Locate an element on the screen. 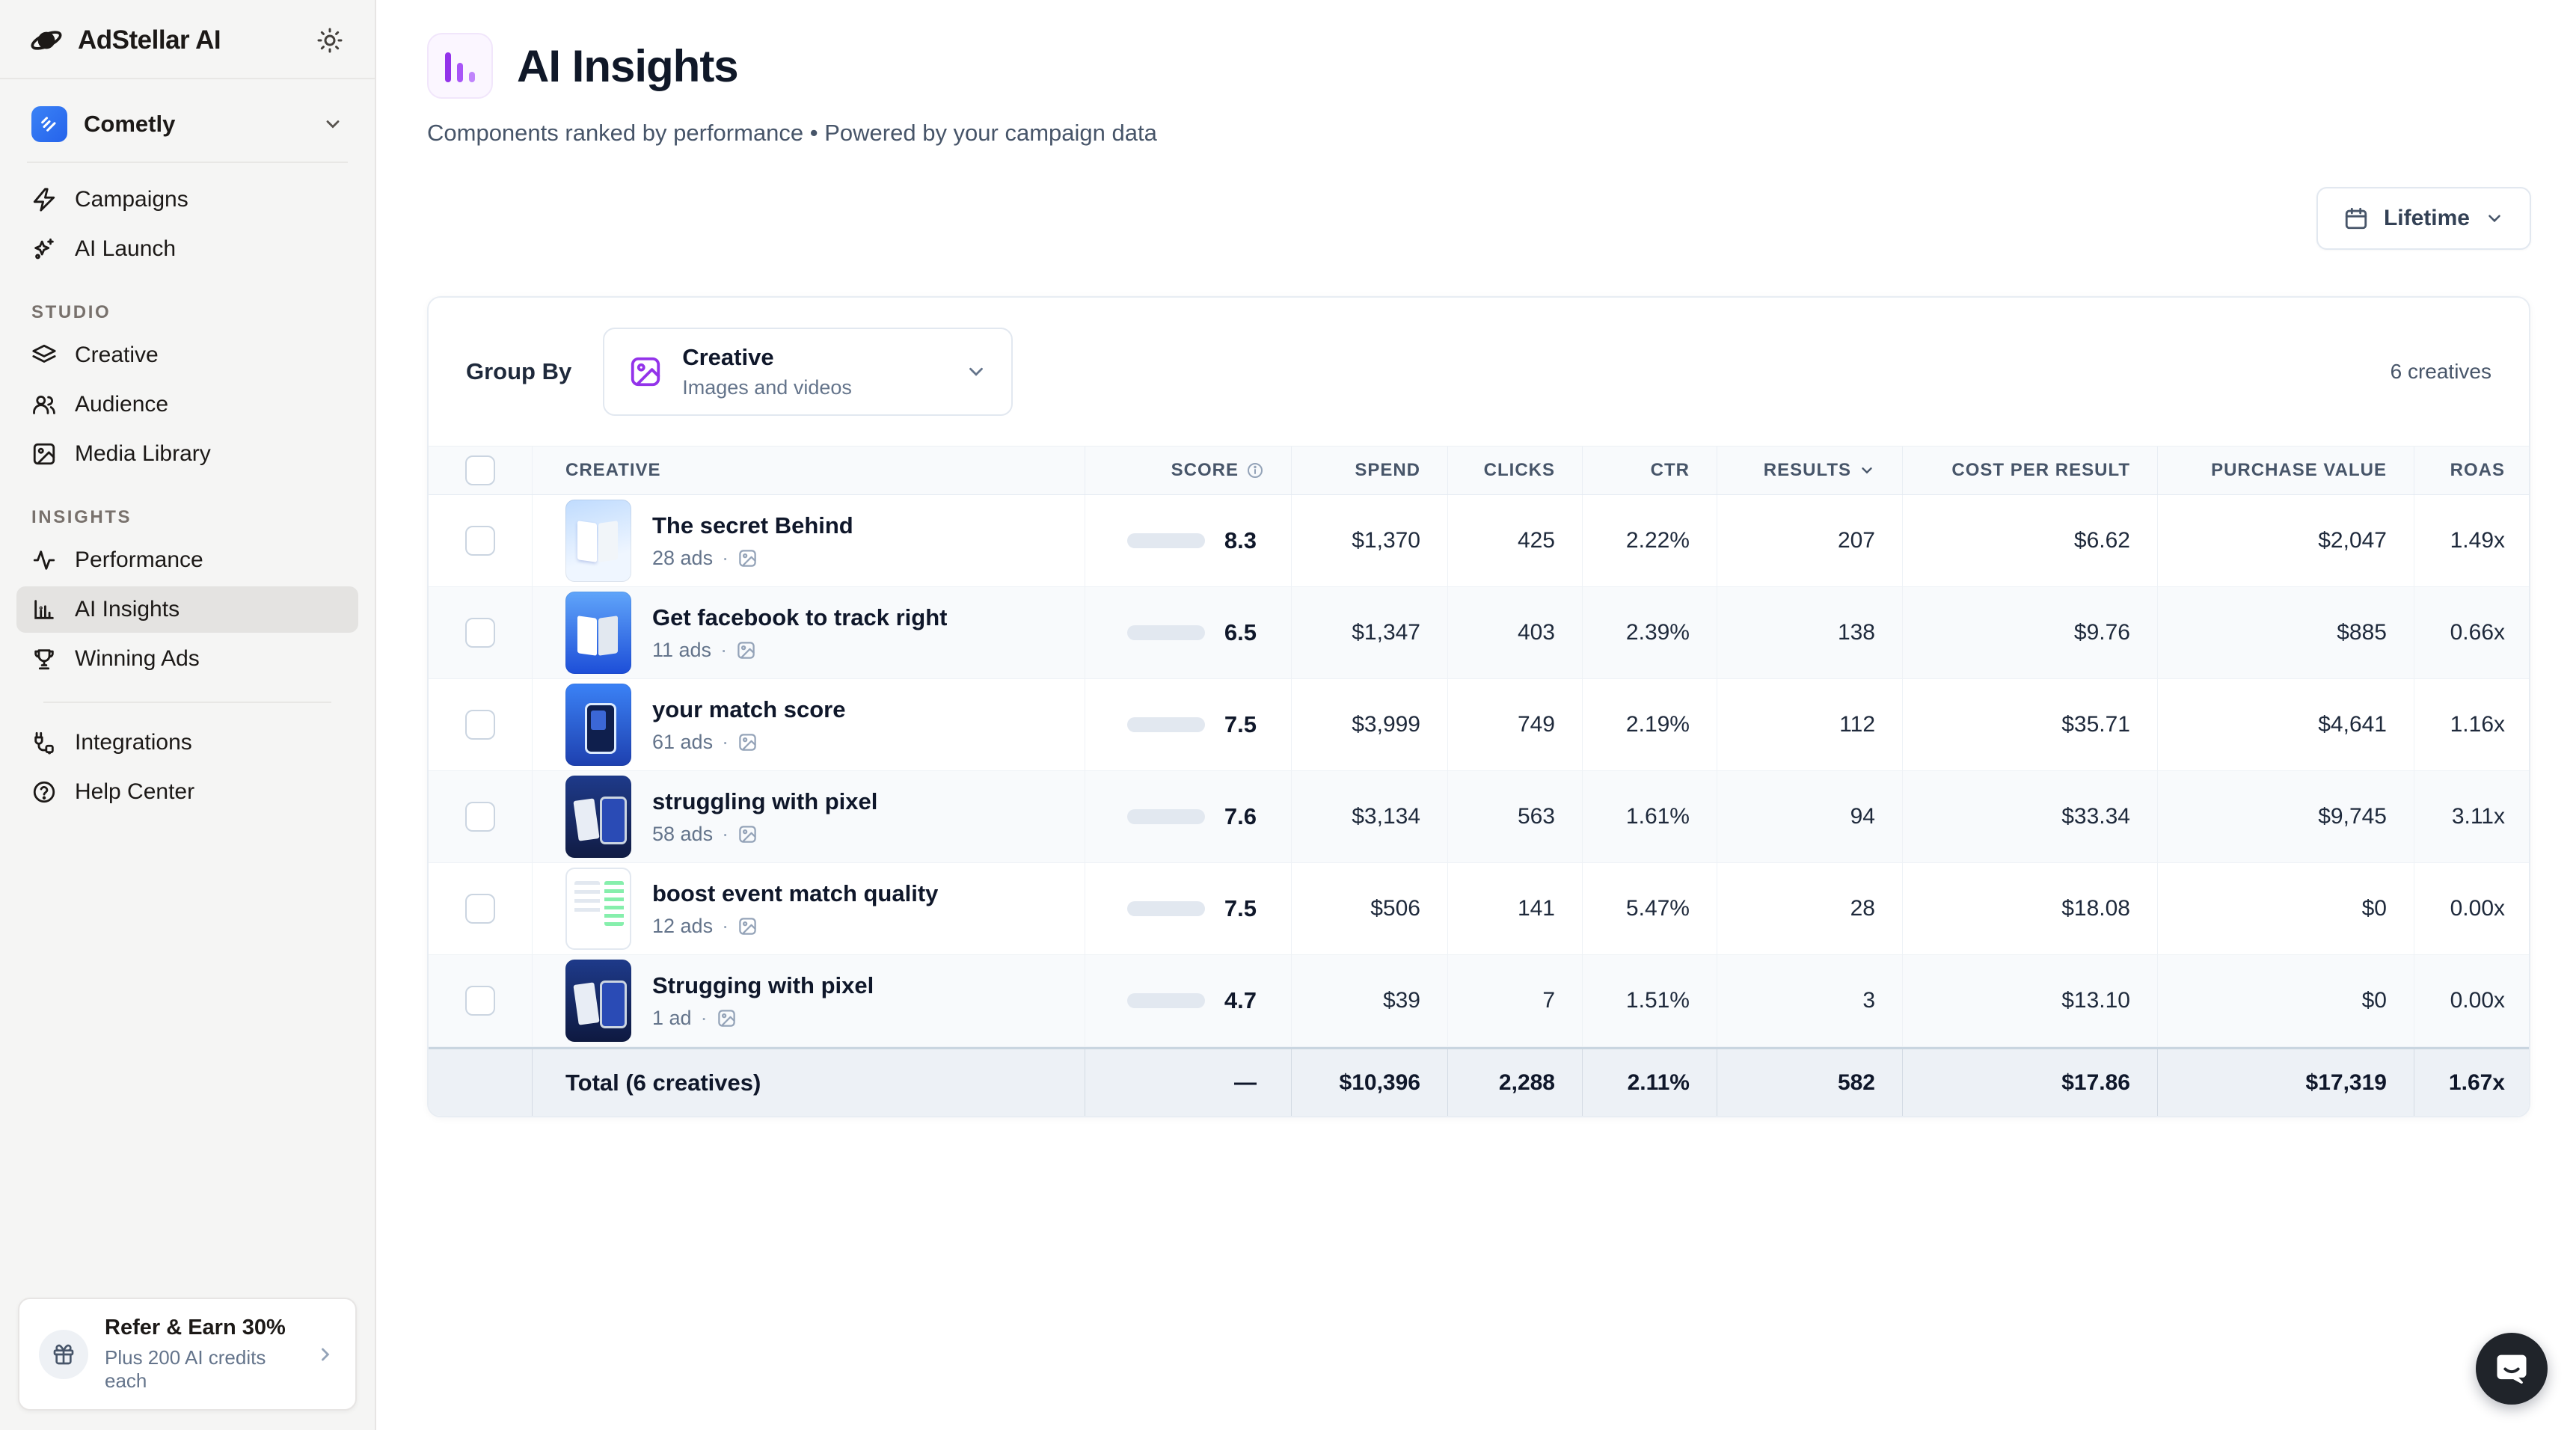 The height and width of the screenshot is (1430, 2576). logo-row: AdStellar AI is located at coordinates (187, 39).